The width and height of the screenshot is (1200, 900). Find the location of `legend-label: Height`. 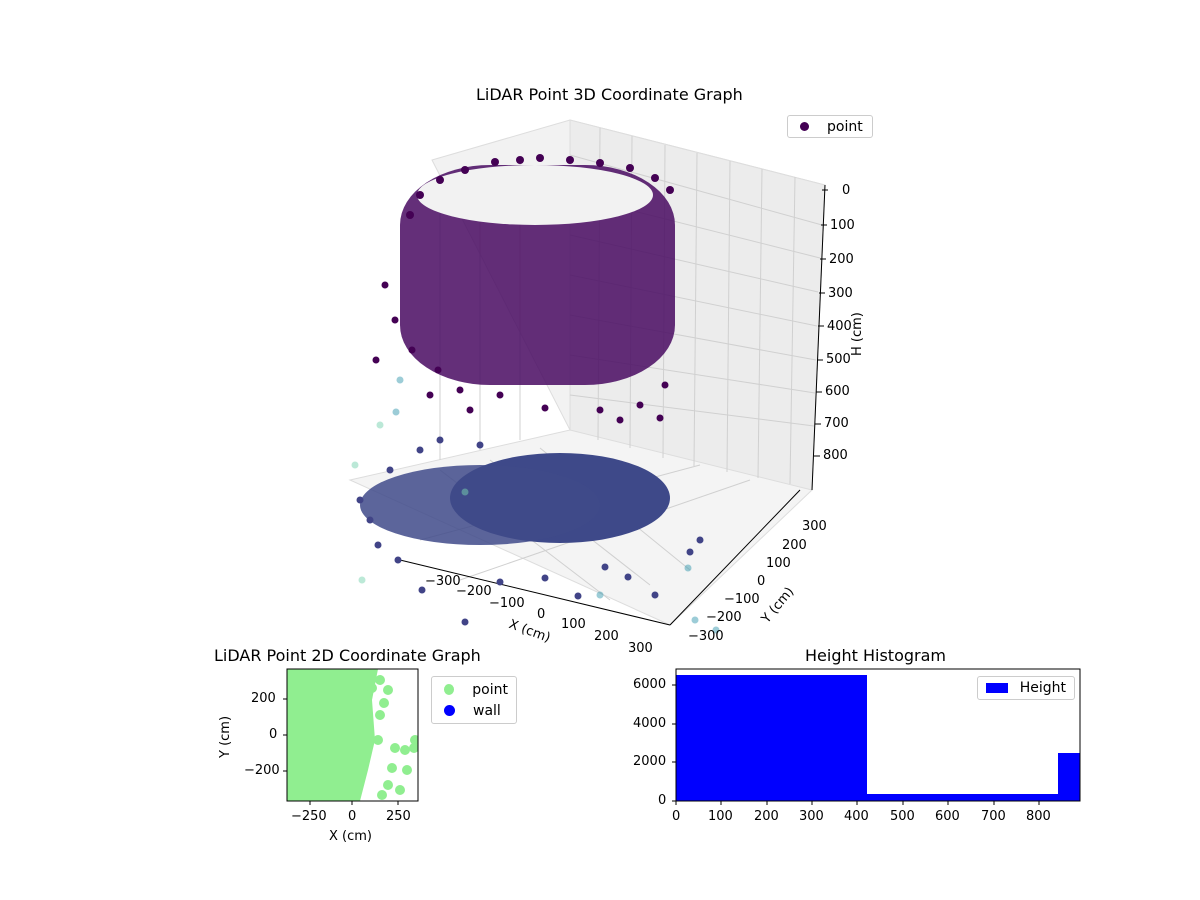

legend-label: Height is located at coordinates (1042, 688).